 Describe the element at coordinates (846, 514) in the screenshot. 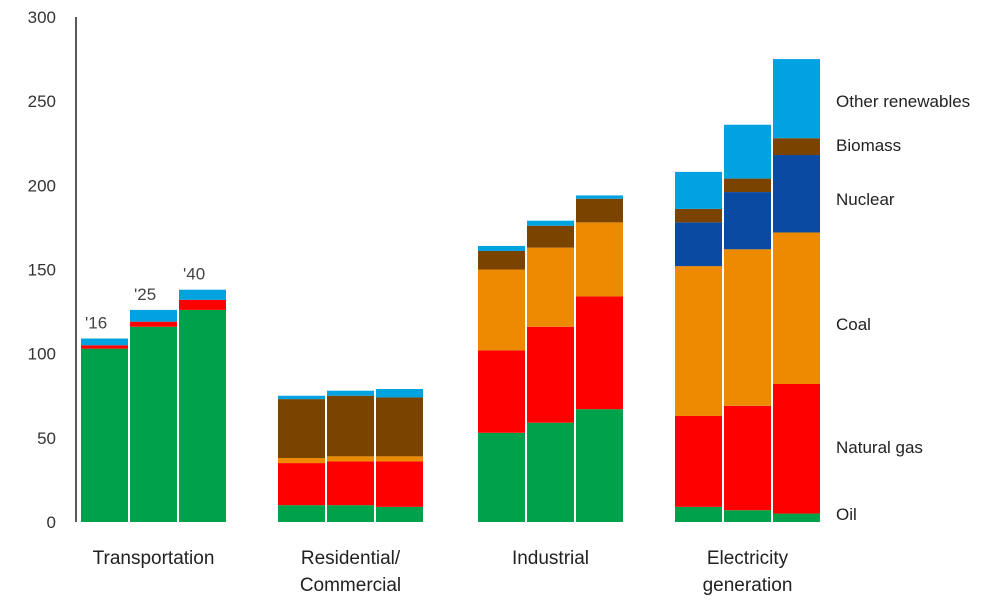

I see `legend-label-oil: Oil` at that location.